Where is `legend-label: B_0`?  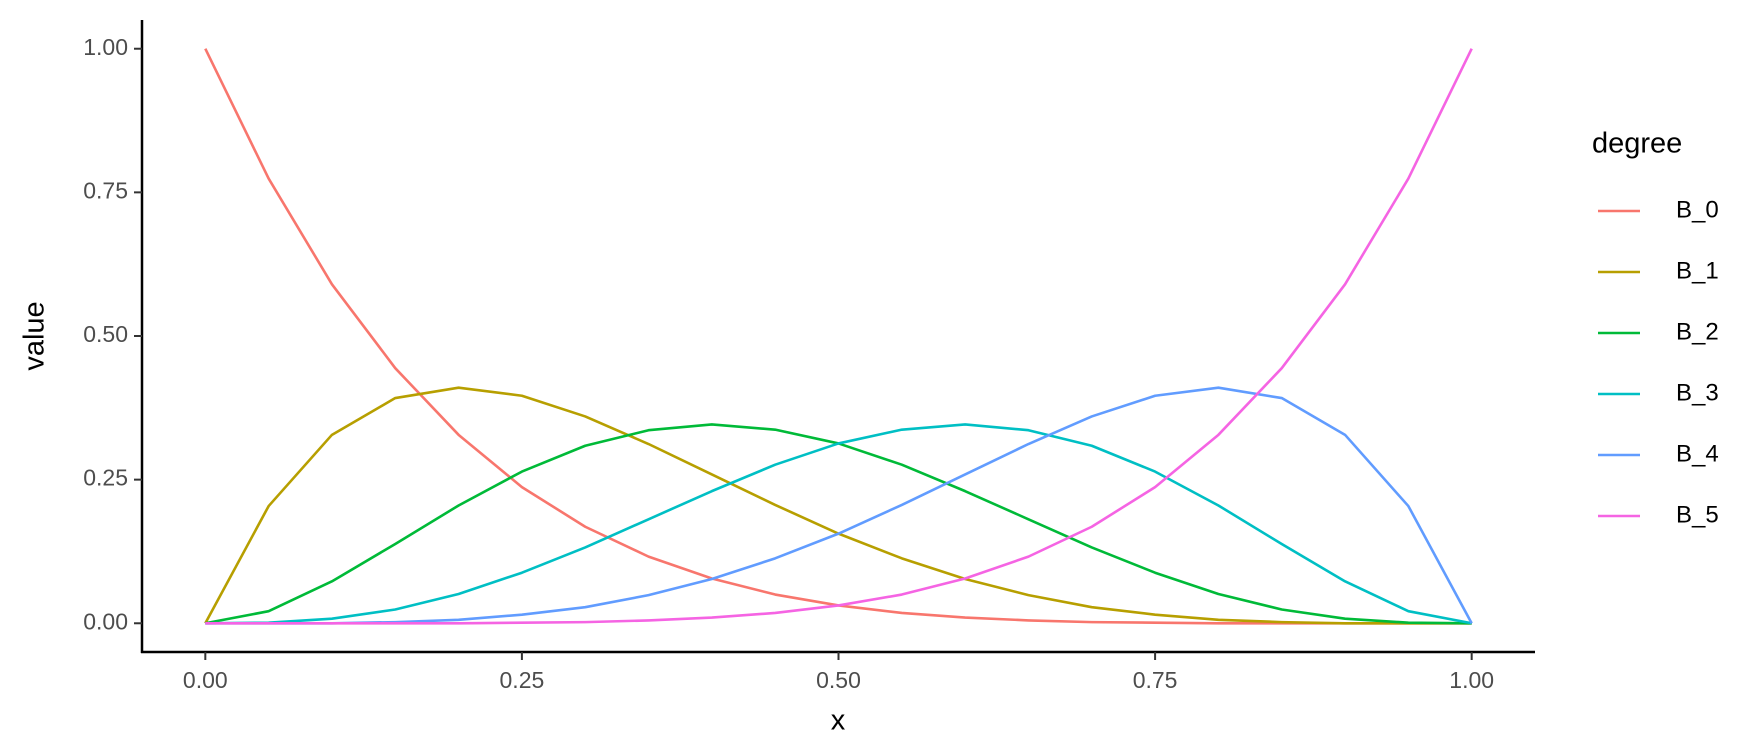
legend-label: B_0 is located at coordinates (1697, 209).